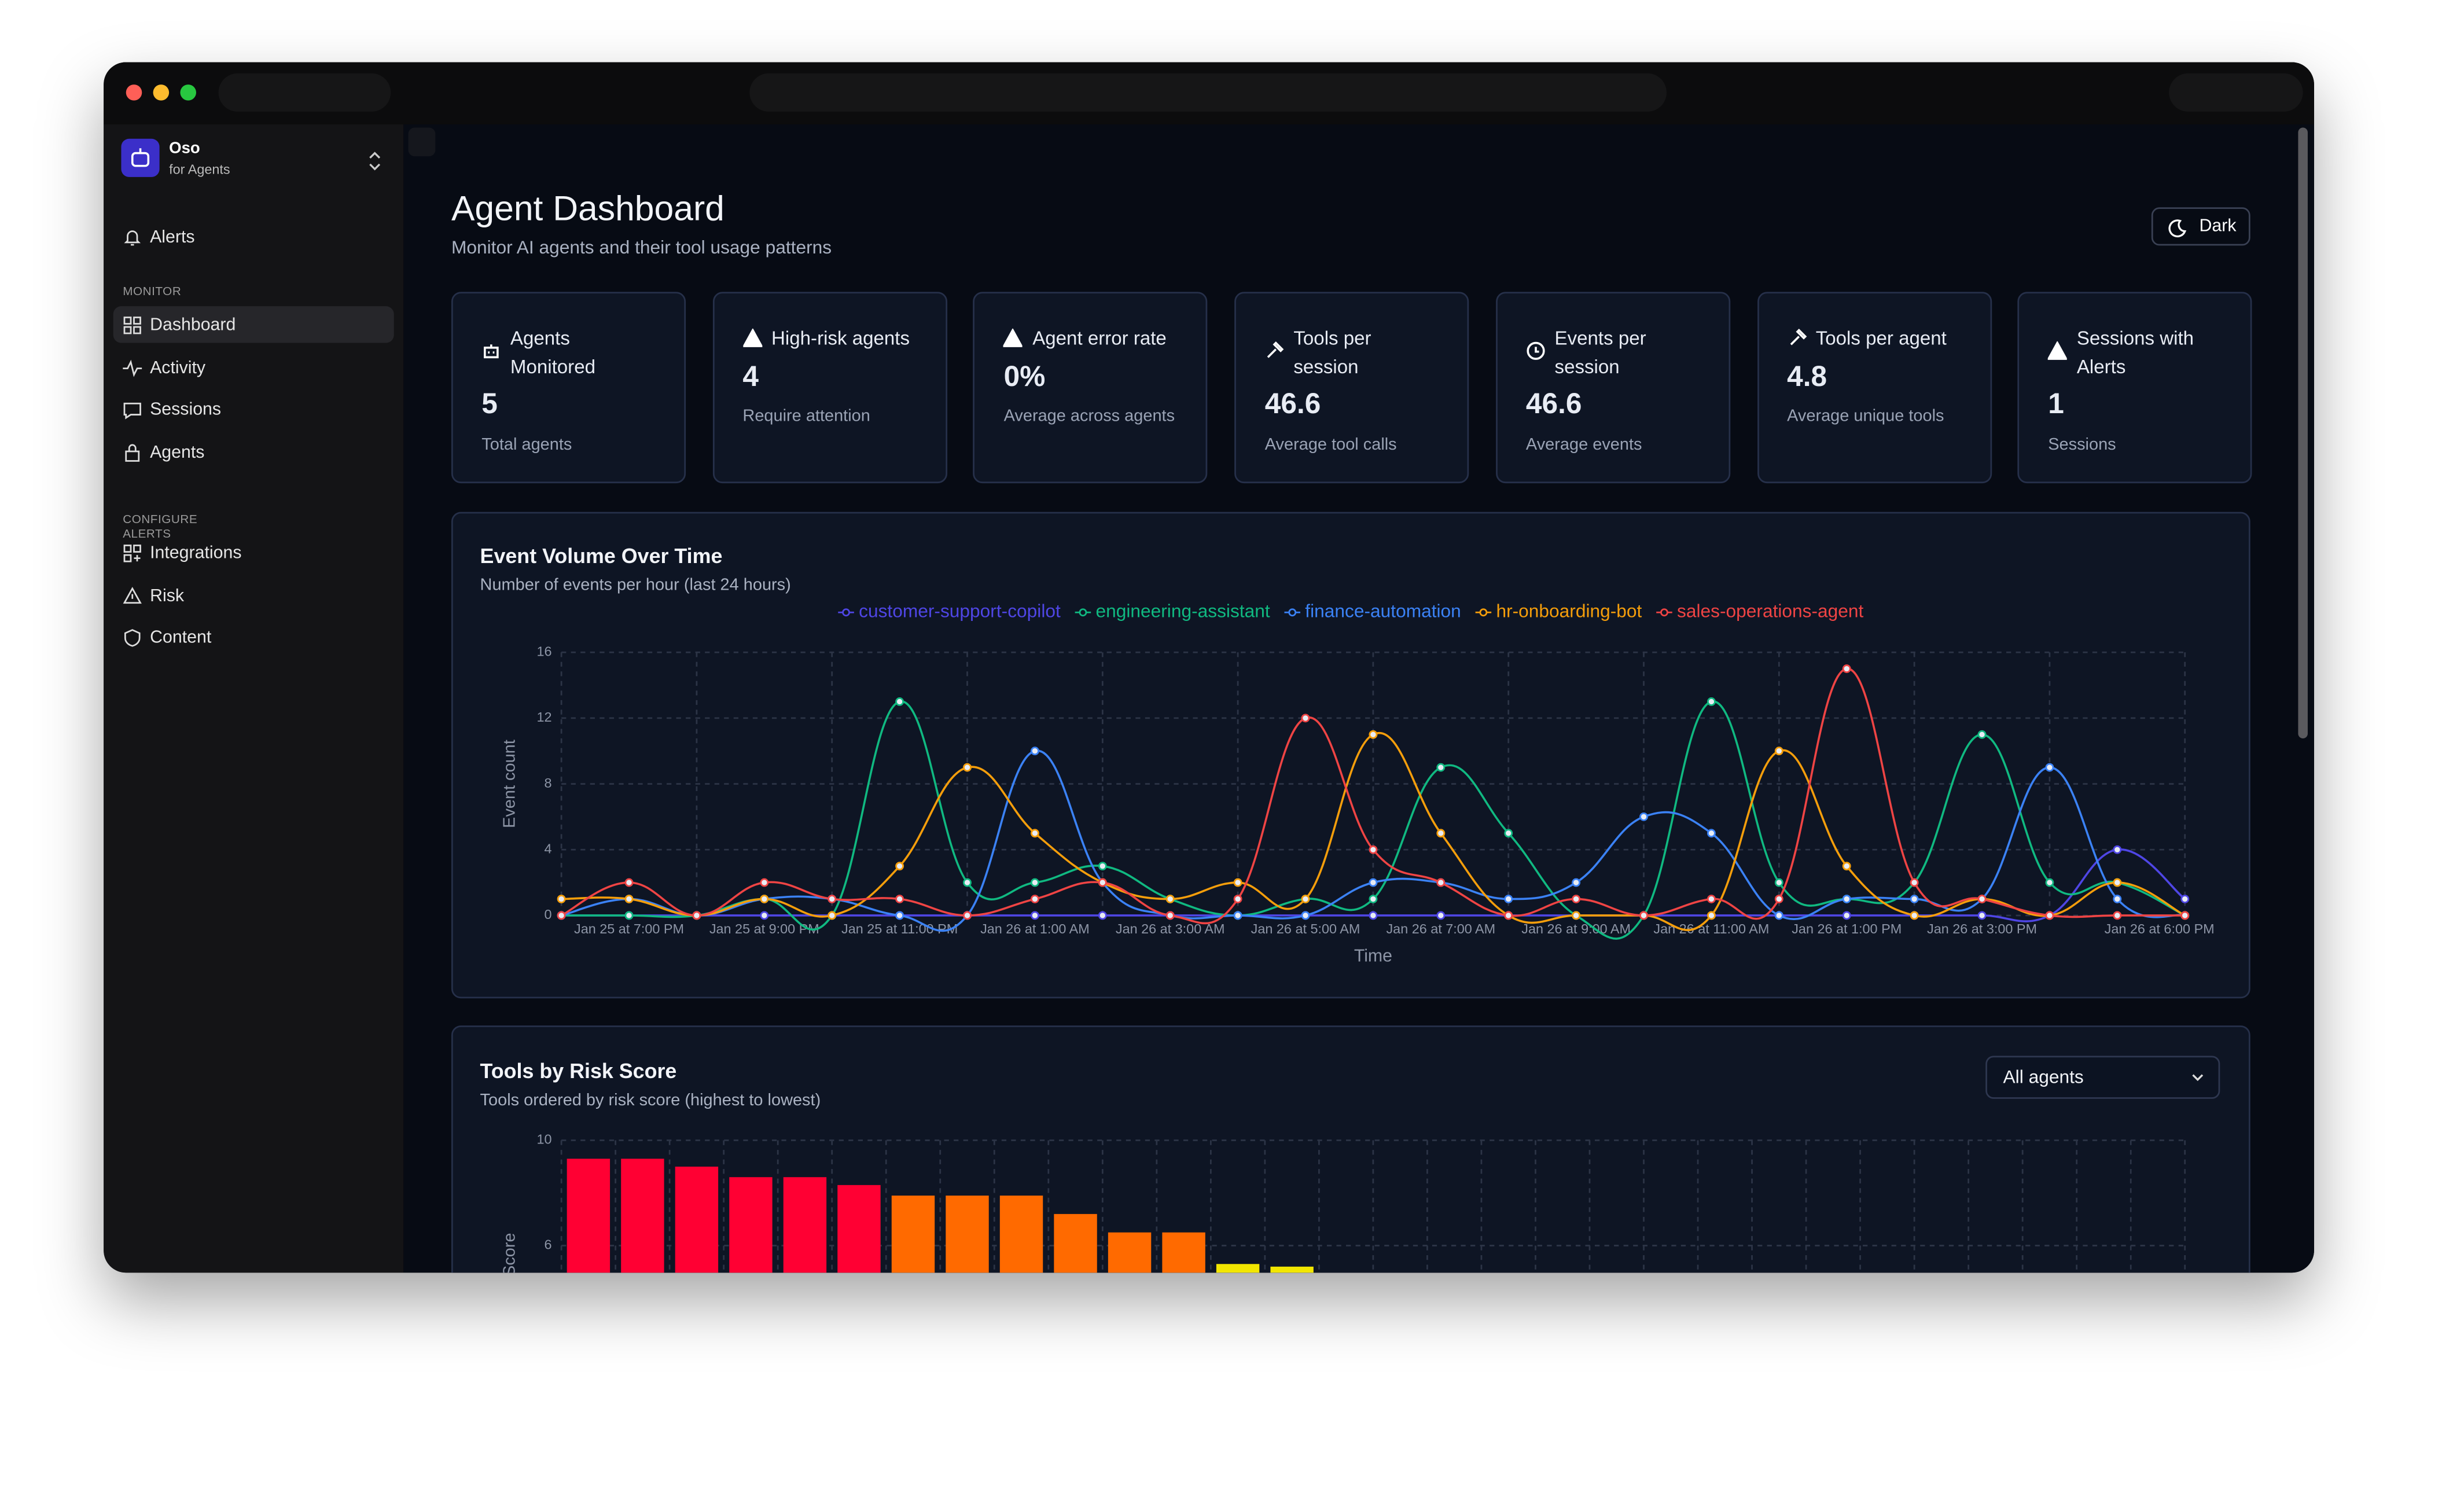 Image resolution: width=2464 pixels, height=1504 pixels. I want to click on zoom-button, so click(188, 92).